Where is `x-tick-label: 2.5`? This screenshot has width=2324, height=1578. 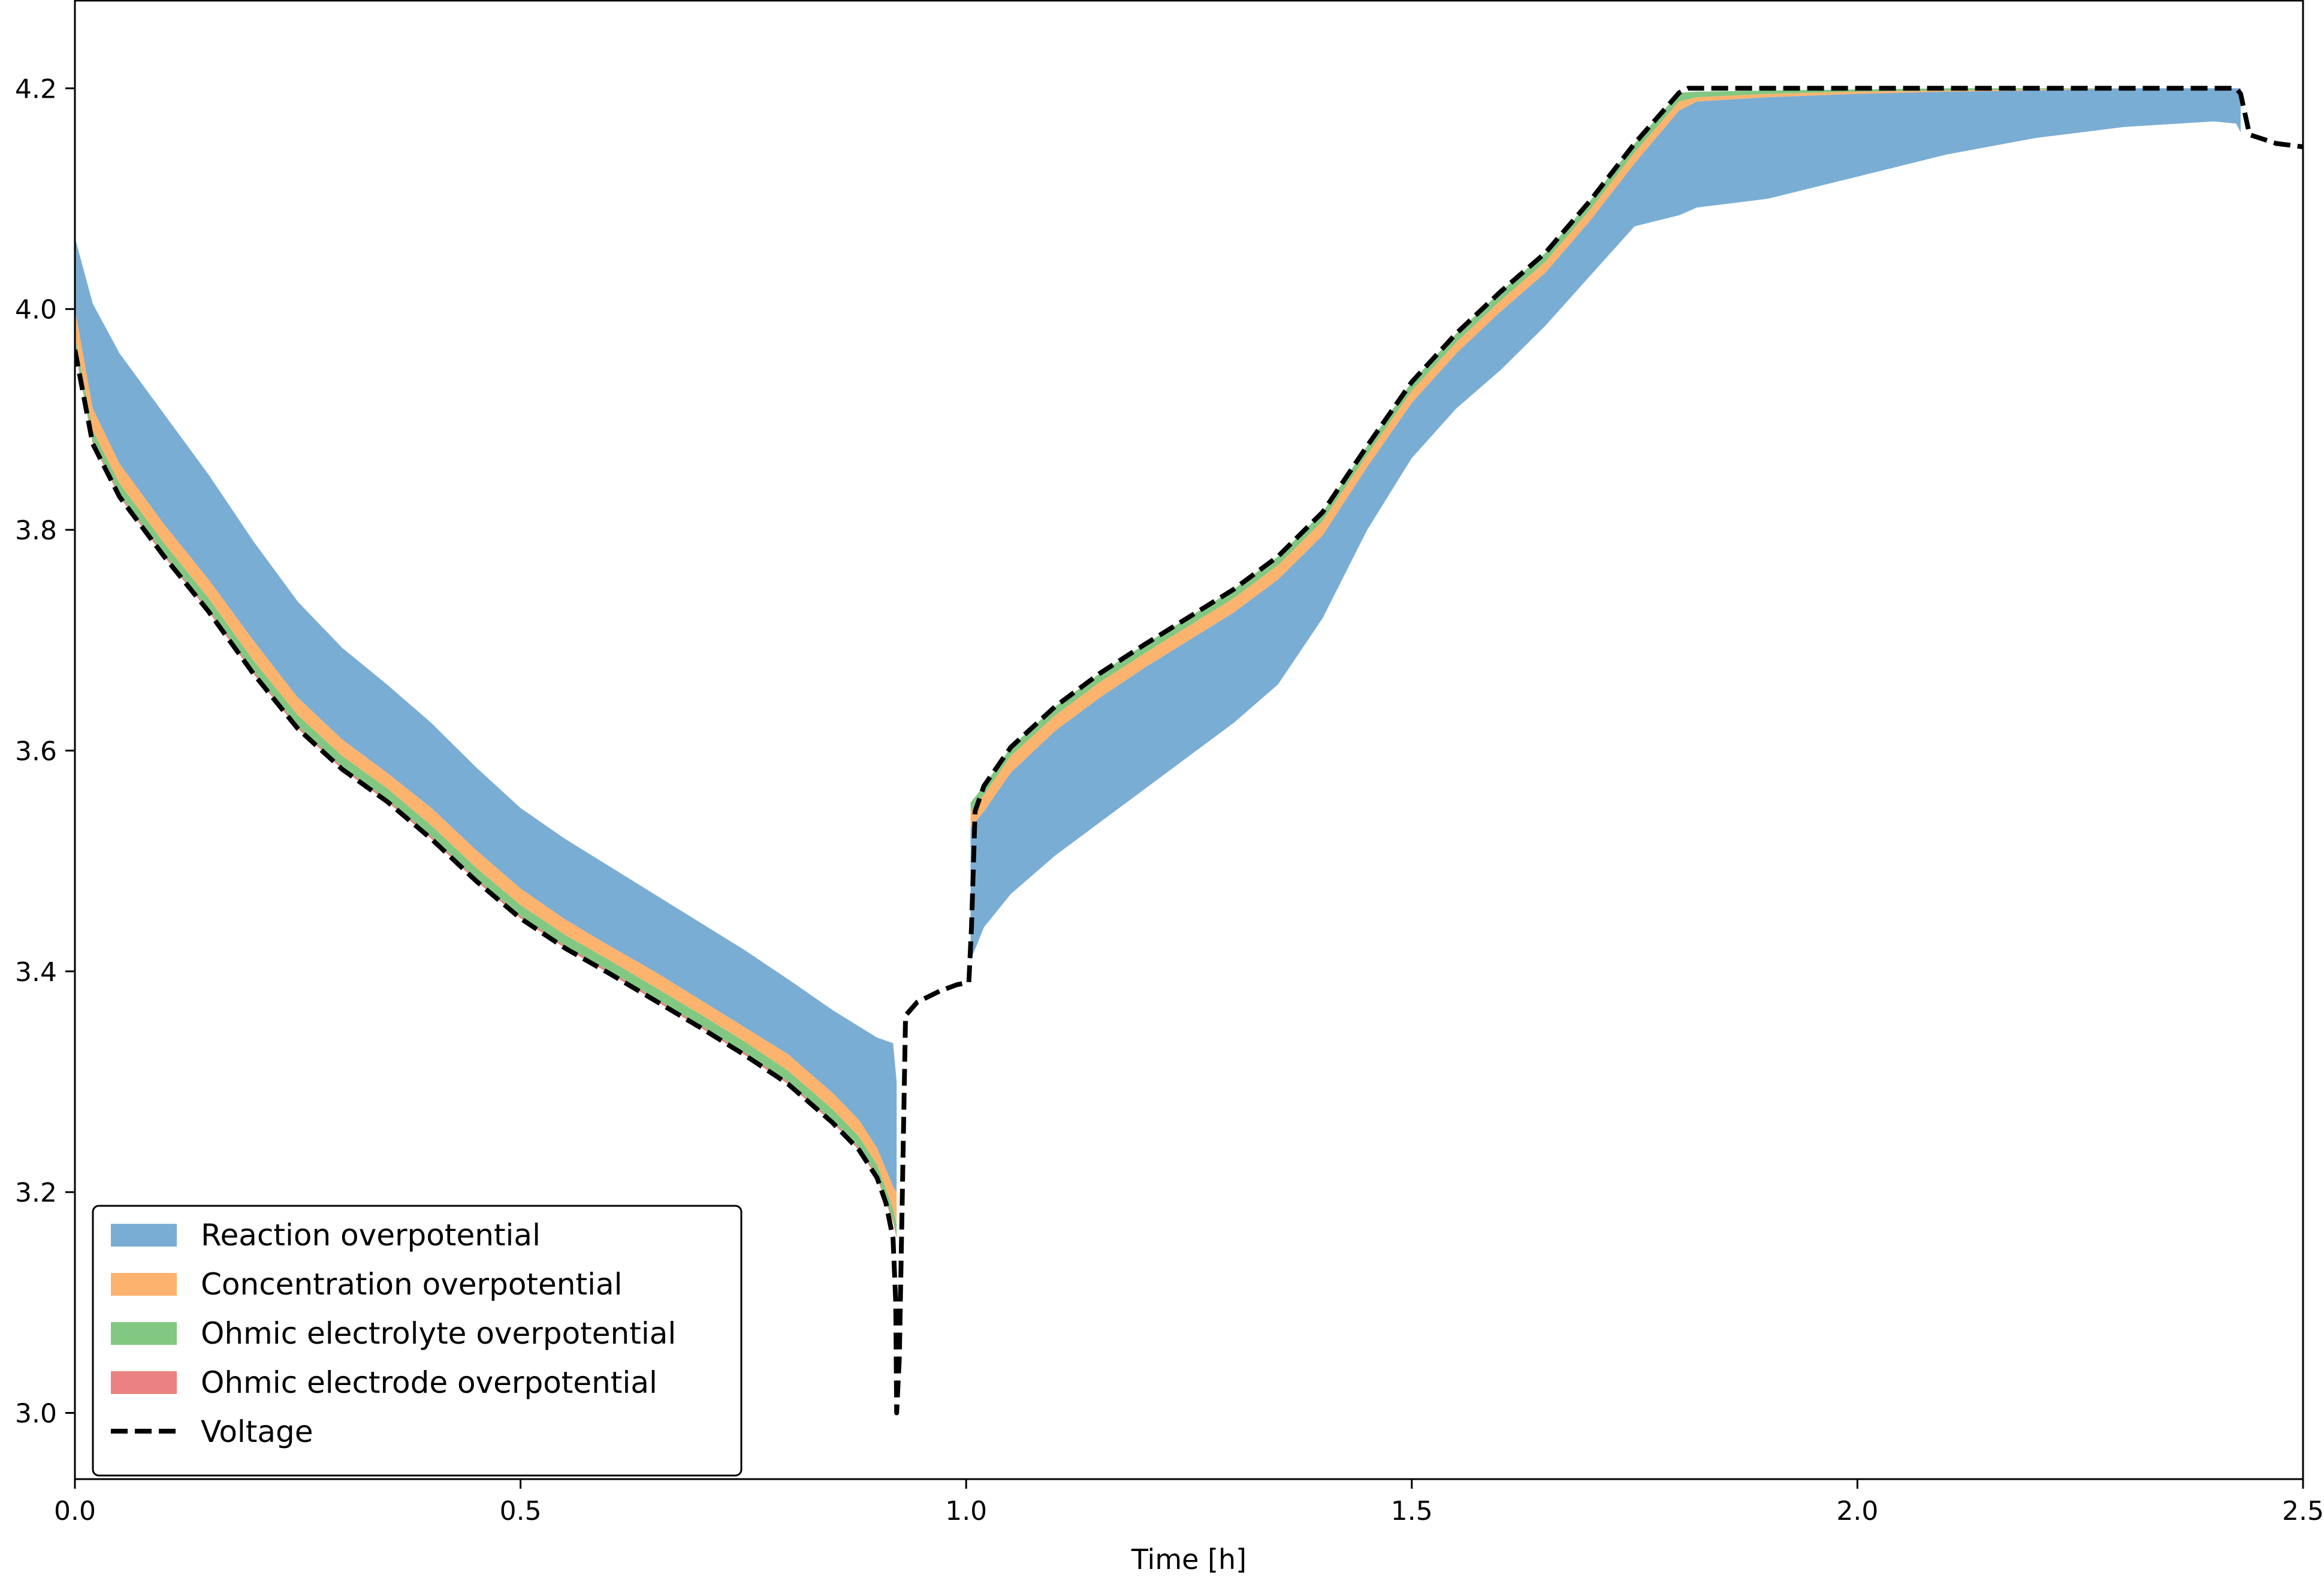
x-tick-label: 2.5 is located at coordinates (2303, 1511).